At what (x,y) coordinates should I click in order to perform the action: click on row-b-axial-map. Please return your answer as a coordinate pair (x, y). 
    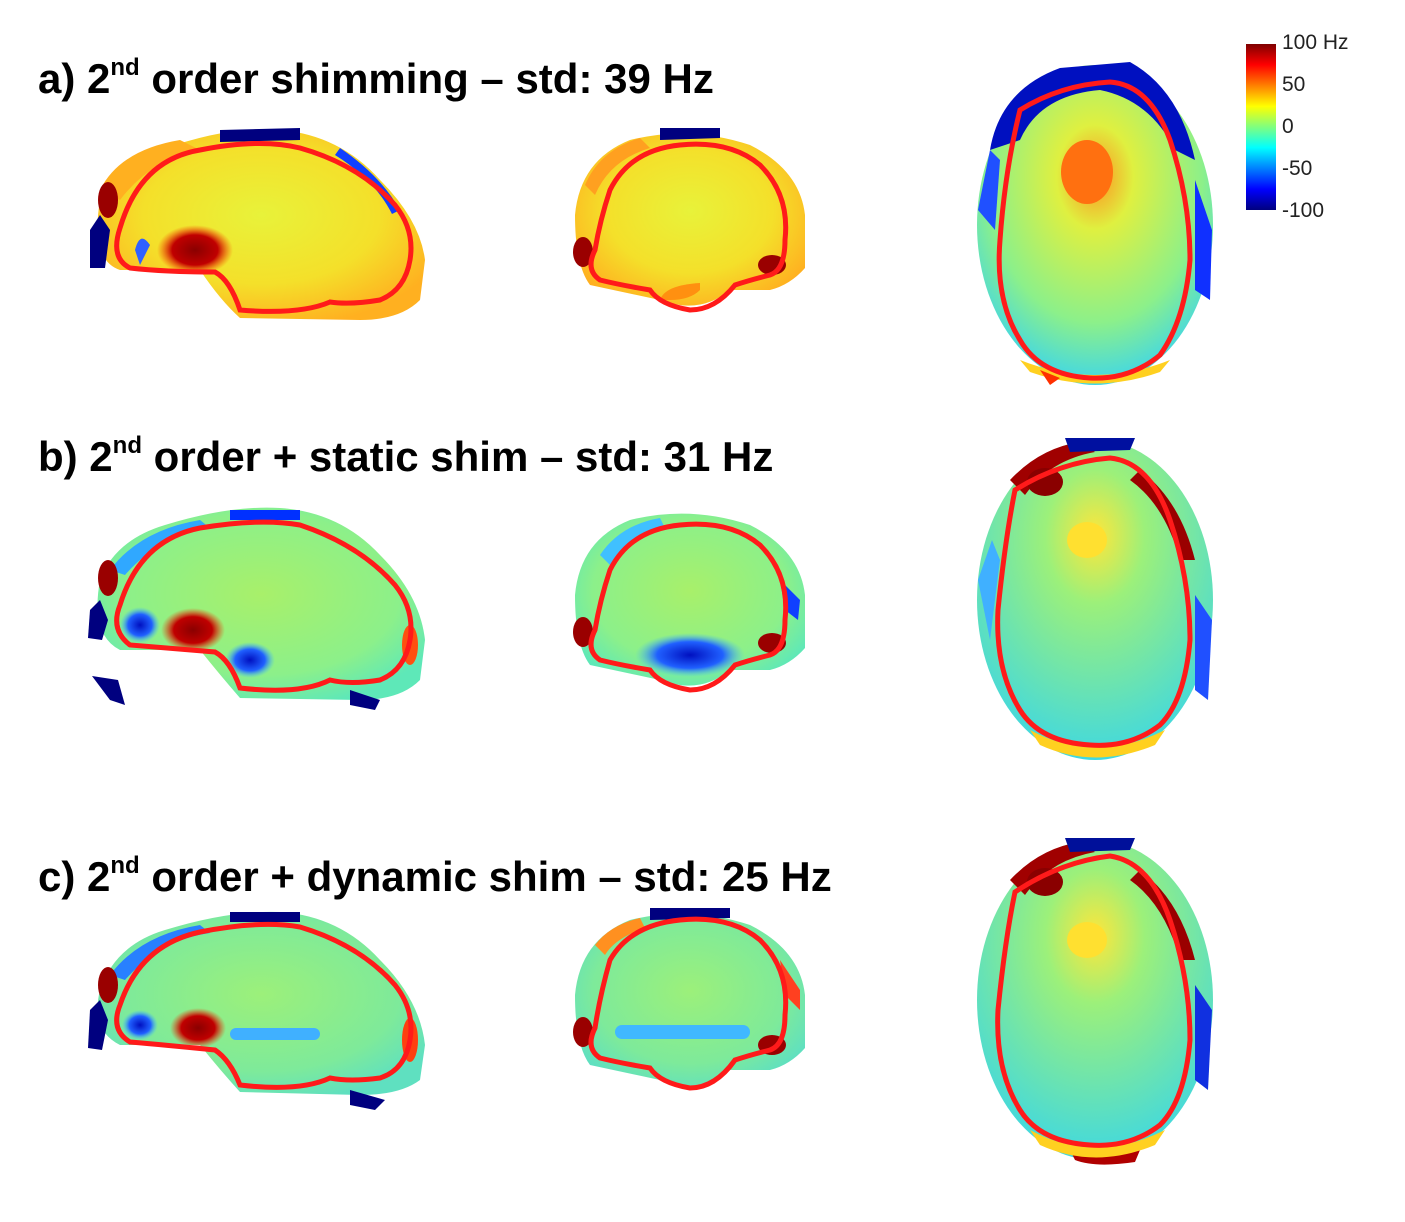
    Looking at the image, I should click on (1095, 599).